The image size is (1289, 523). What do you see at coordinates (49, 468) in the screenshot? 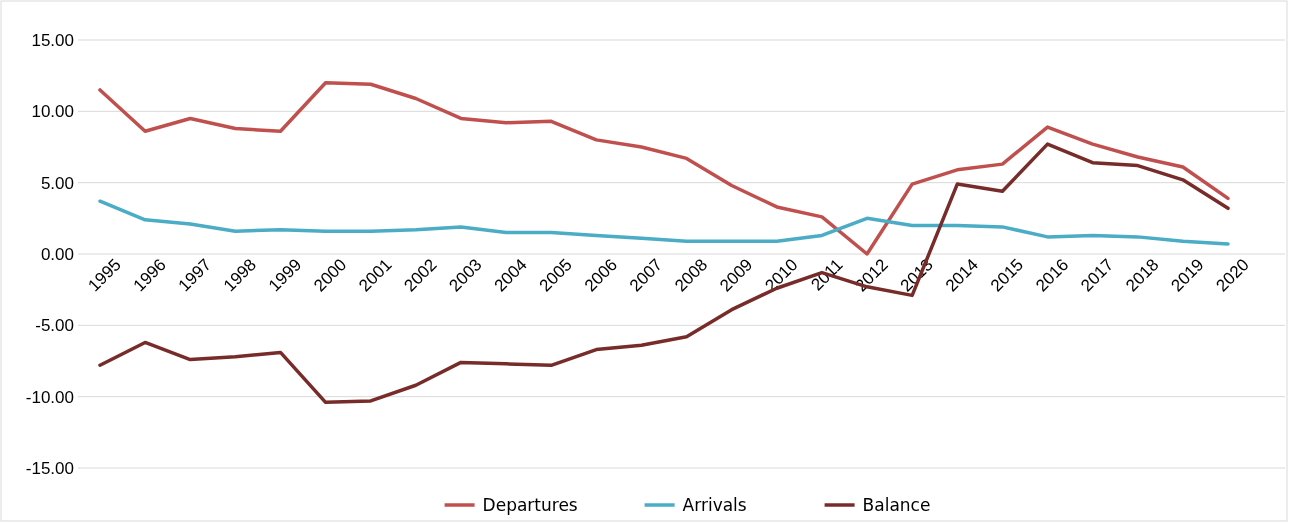
I see `y-tick-label: -15.00` at bounding box center [49, 468].